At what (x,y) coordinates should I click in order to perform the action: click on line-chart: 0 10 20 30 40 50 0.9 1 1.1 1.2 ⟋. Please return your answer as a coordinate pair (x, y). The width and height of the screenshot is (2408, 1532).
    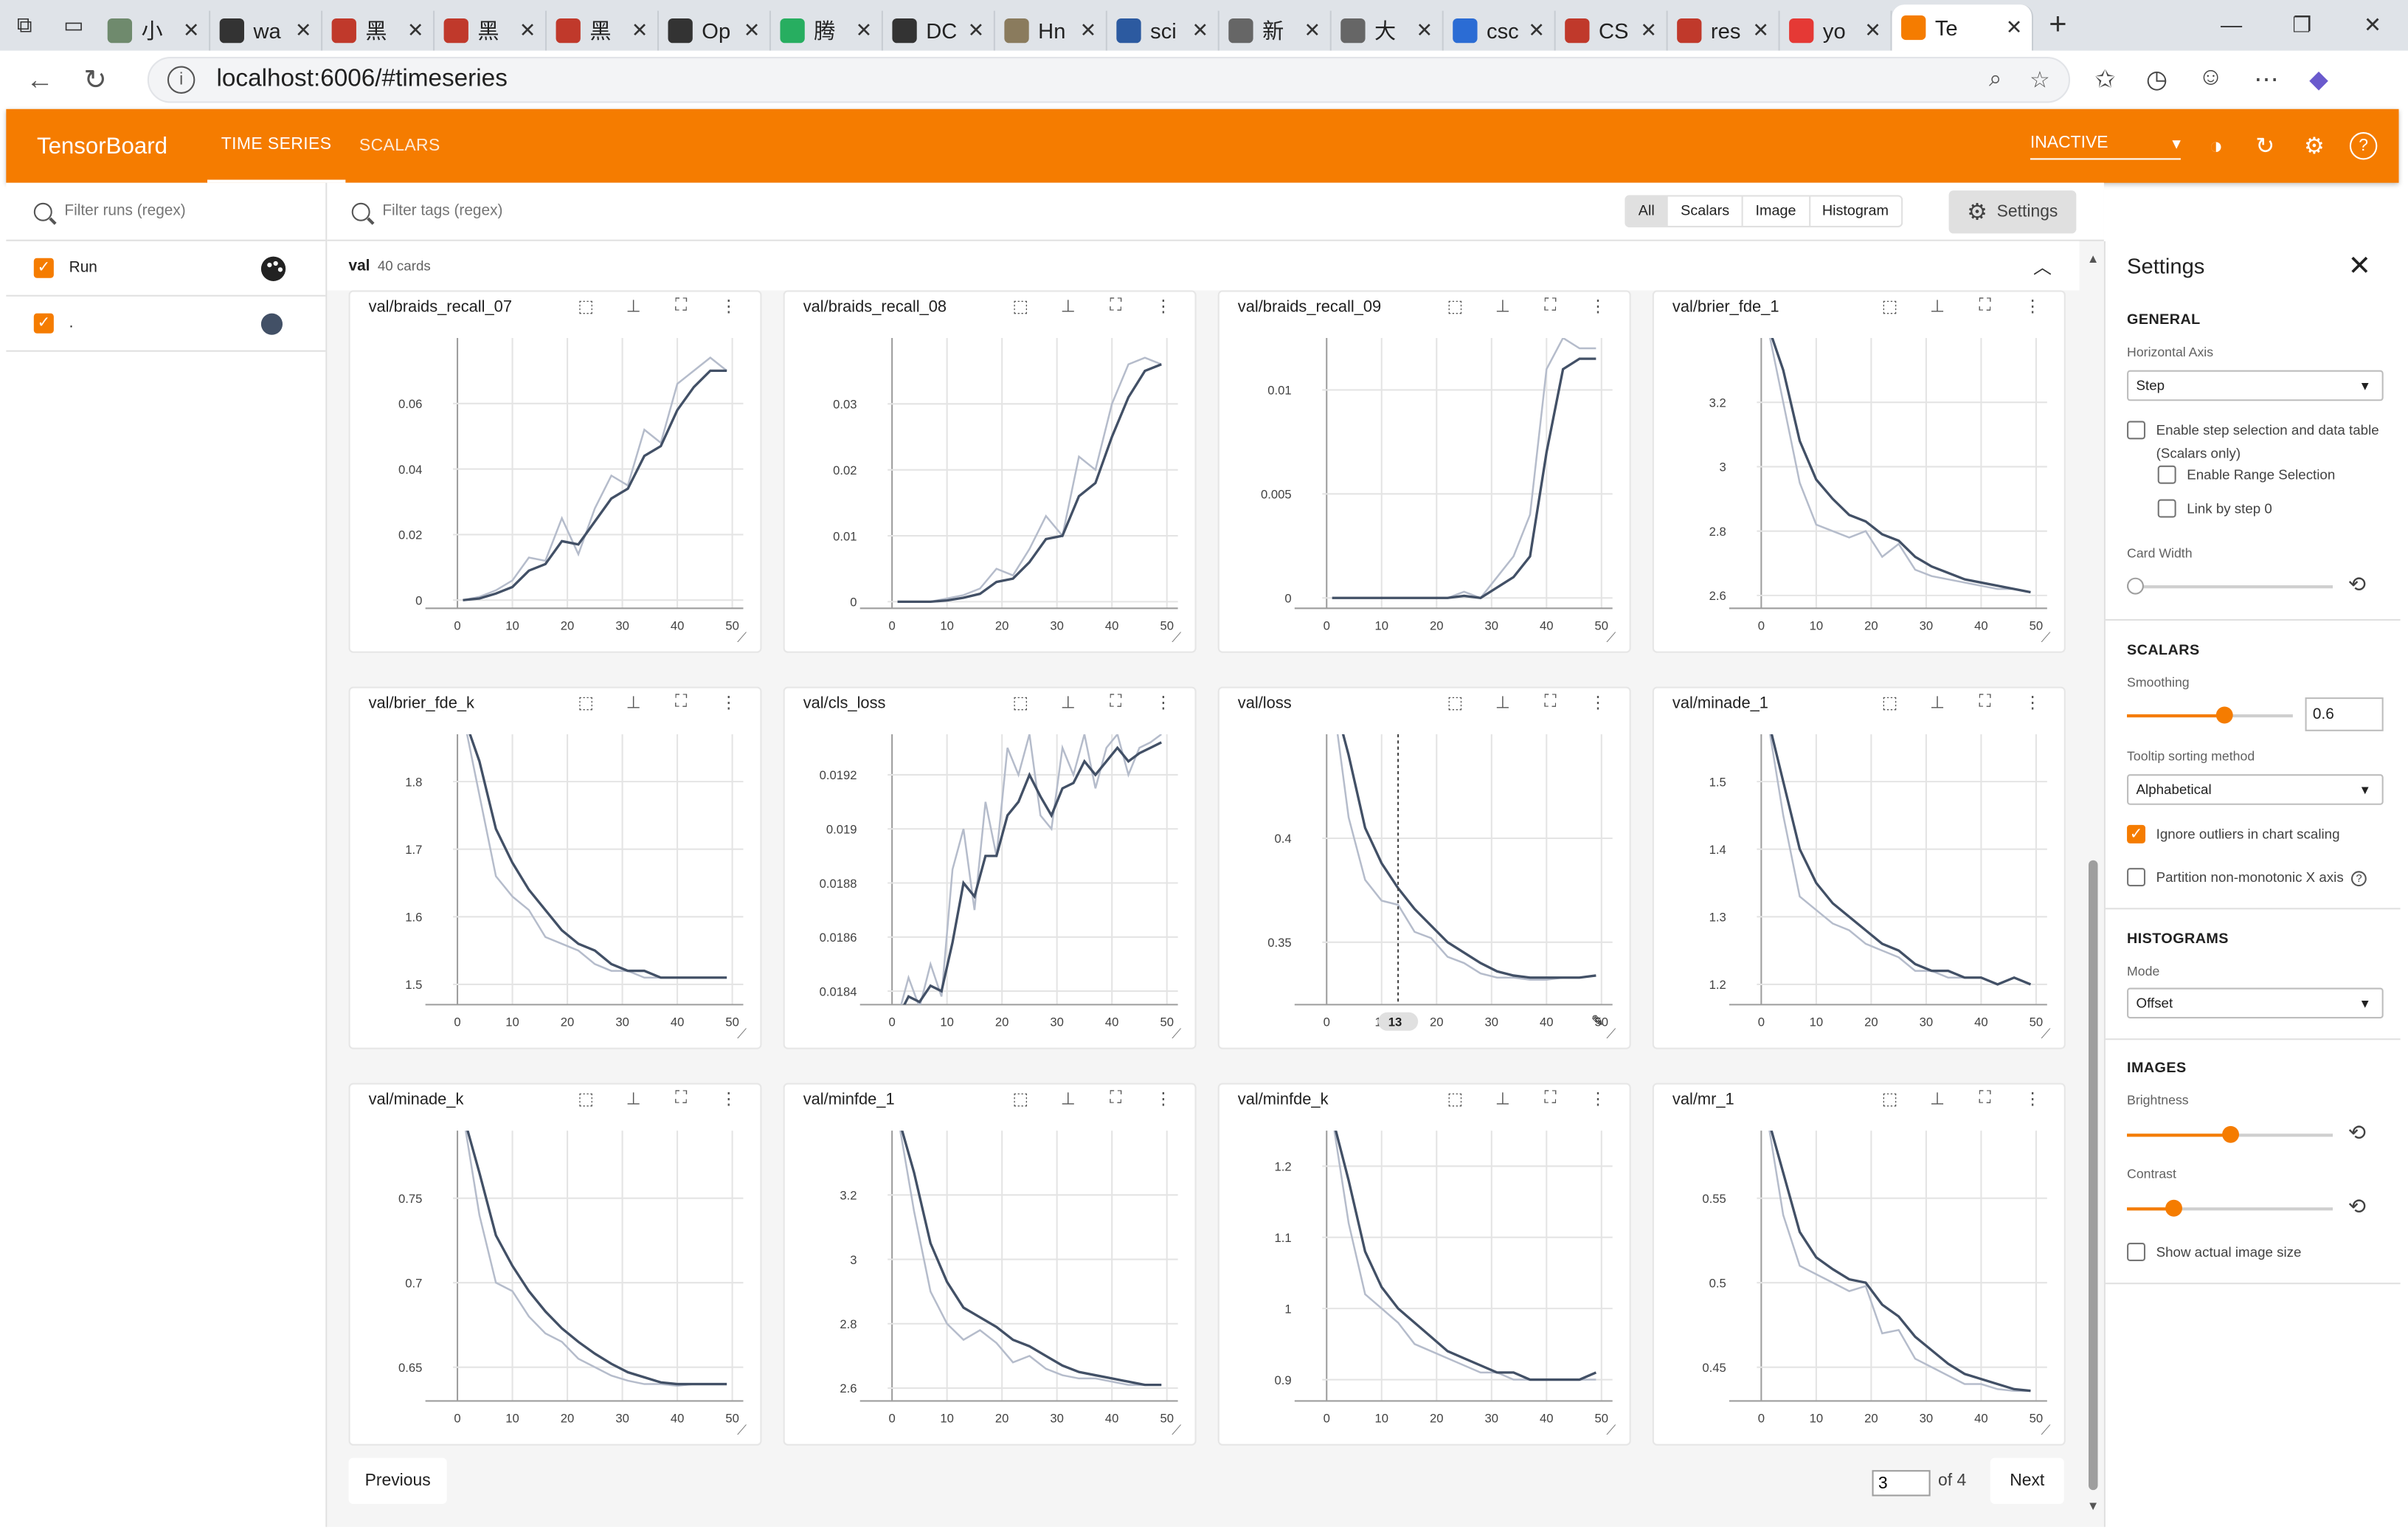
    Looking at the image, I should click on (1426, 1280).